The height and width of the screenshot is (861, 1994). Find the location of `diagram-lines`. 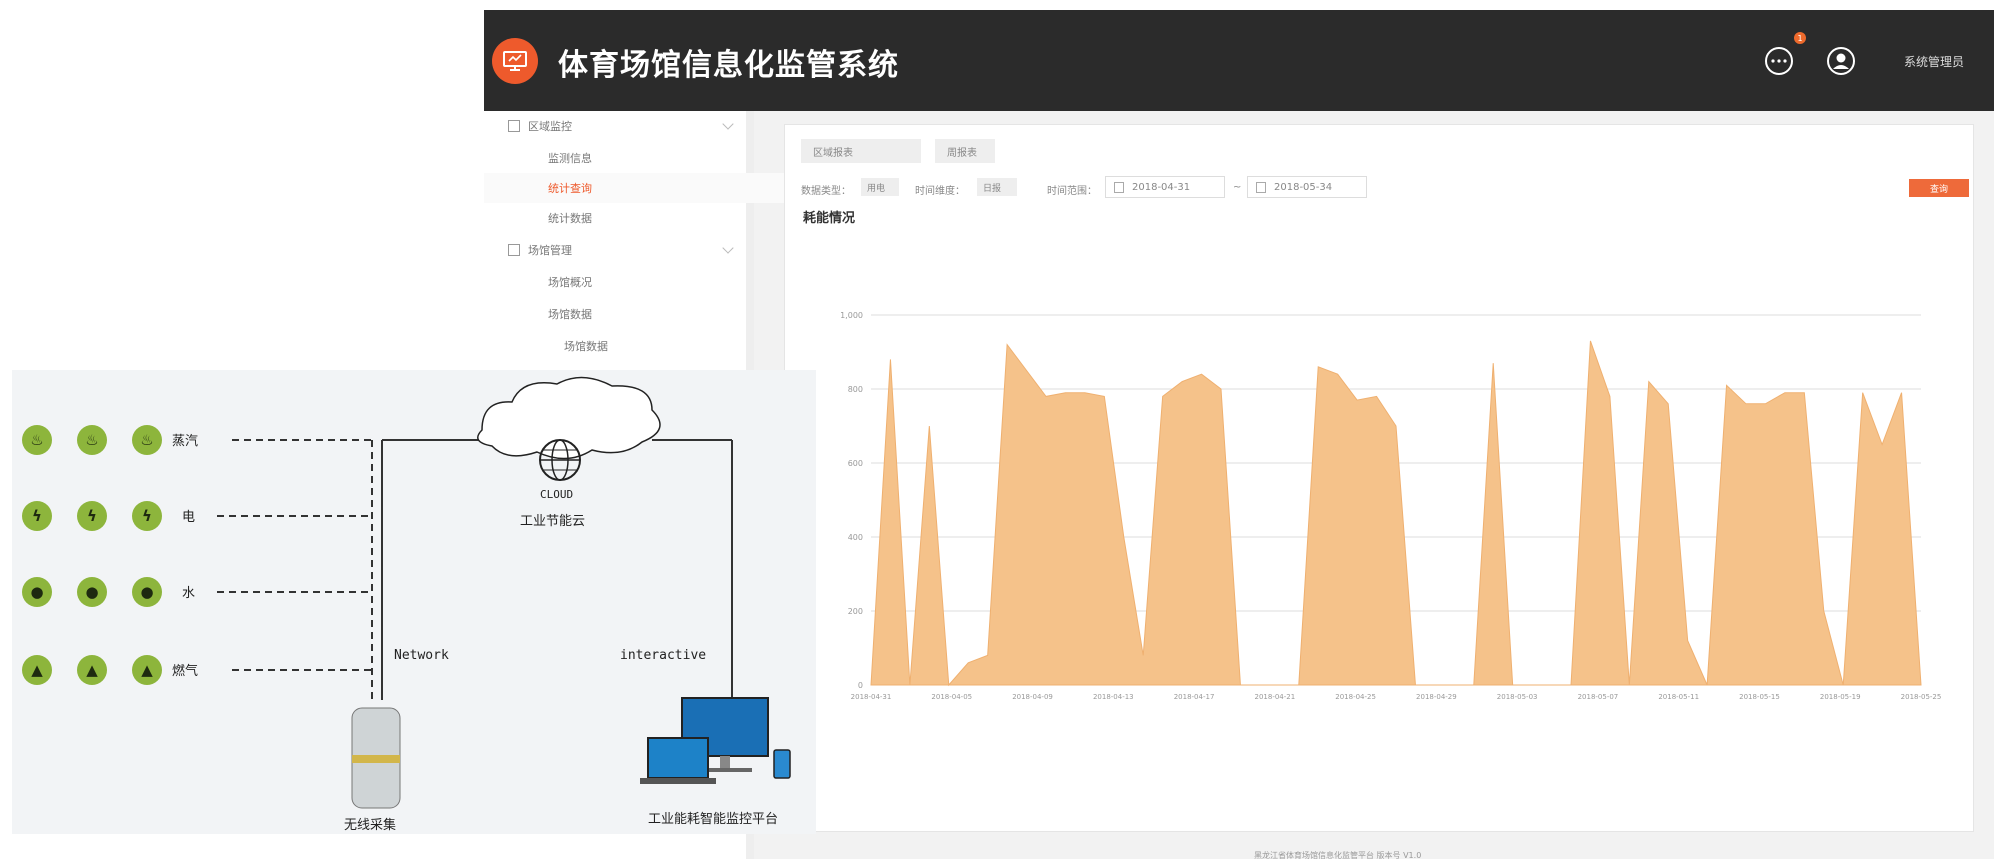

diagram-lines is located at coordinates (504, 592).